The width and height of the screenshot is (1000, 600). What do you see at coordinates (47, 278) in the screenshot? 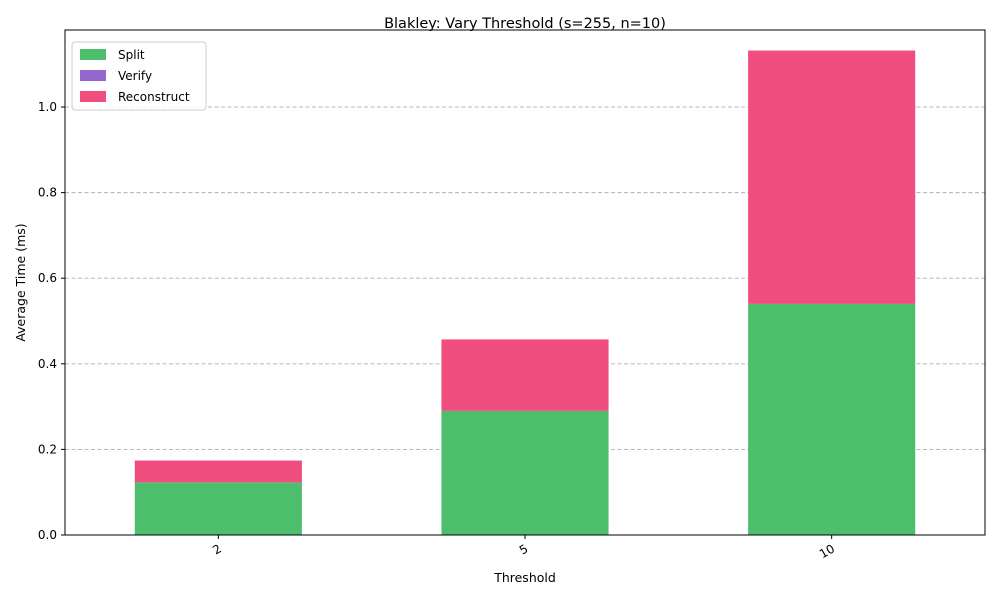
I see `y-tick-label: 0.6` at bounding box center [47, 278].